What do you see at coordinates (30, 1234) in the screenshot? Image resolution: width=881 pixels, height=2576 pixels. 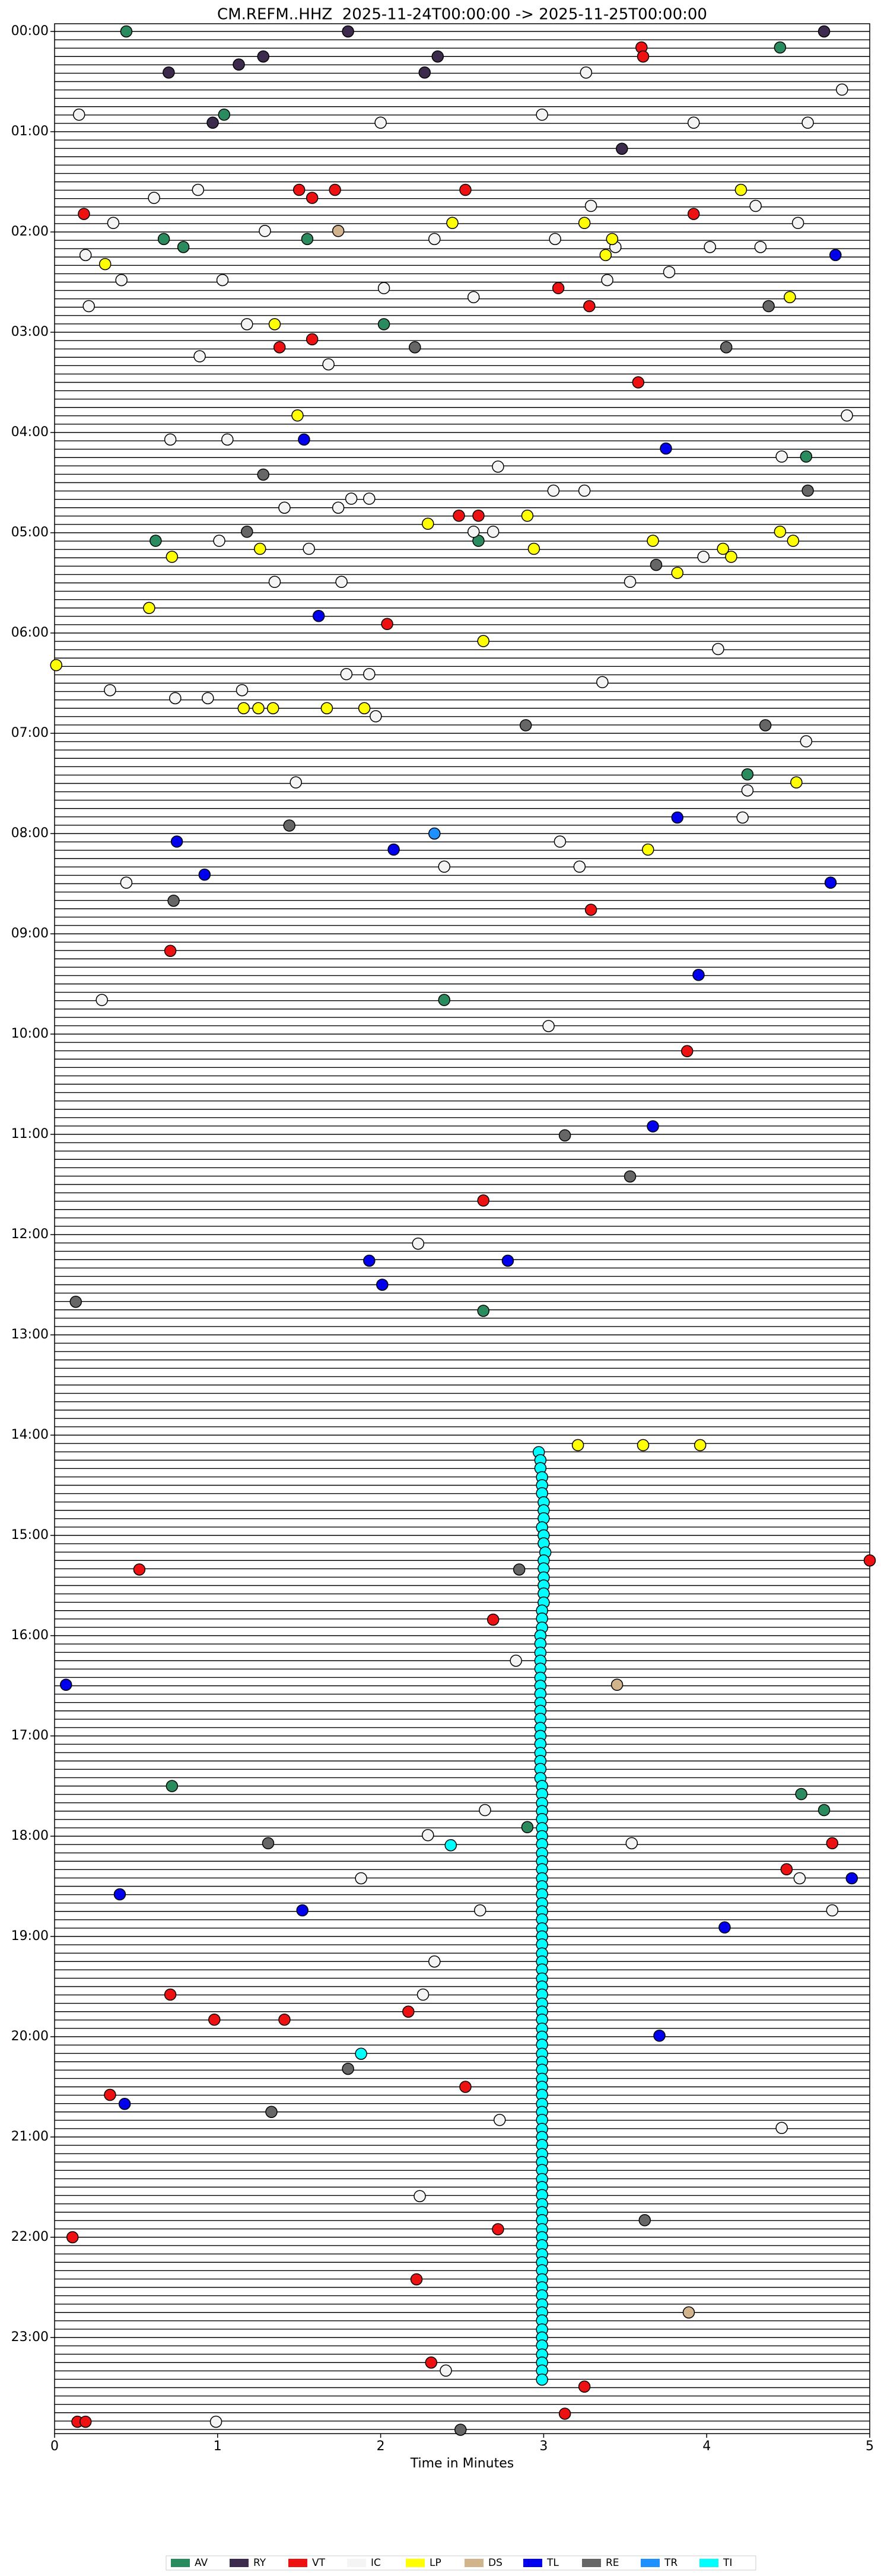 I see `y-tick-label: 12:00` at bounding box center [30, 1234].